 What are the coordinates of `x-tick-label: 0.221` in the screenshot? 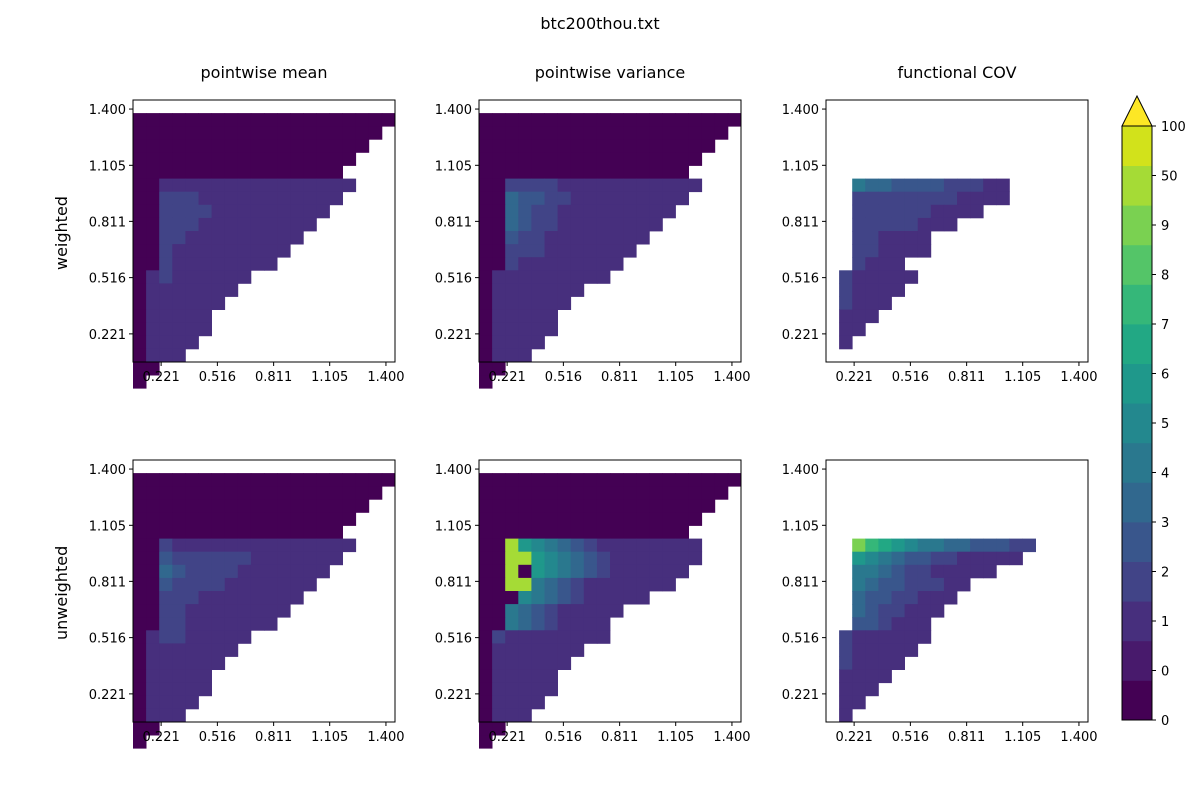 It's located at (854, 377).